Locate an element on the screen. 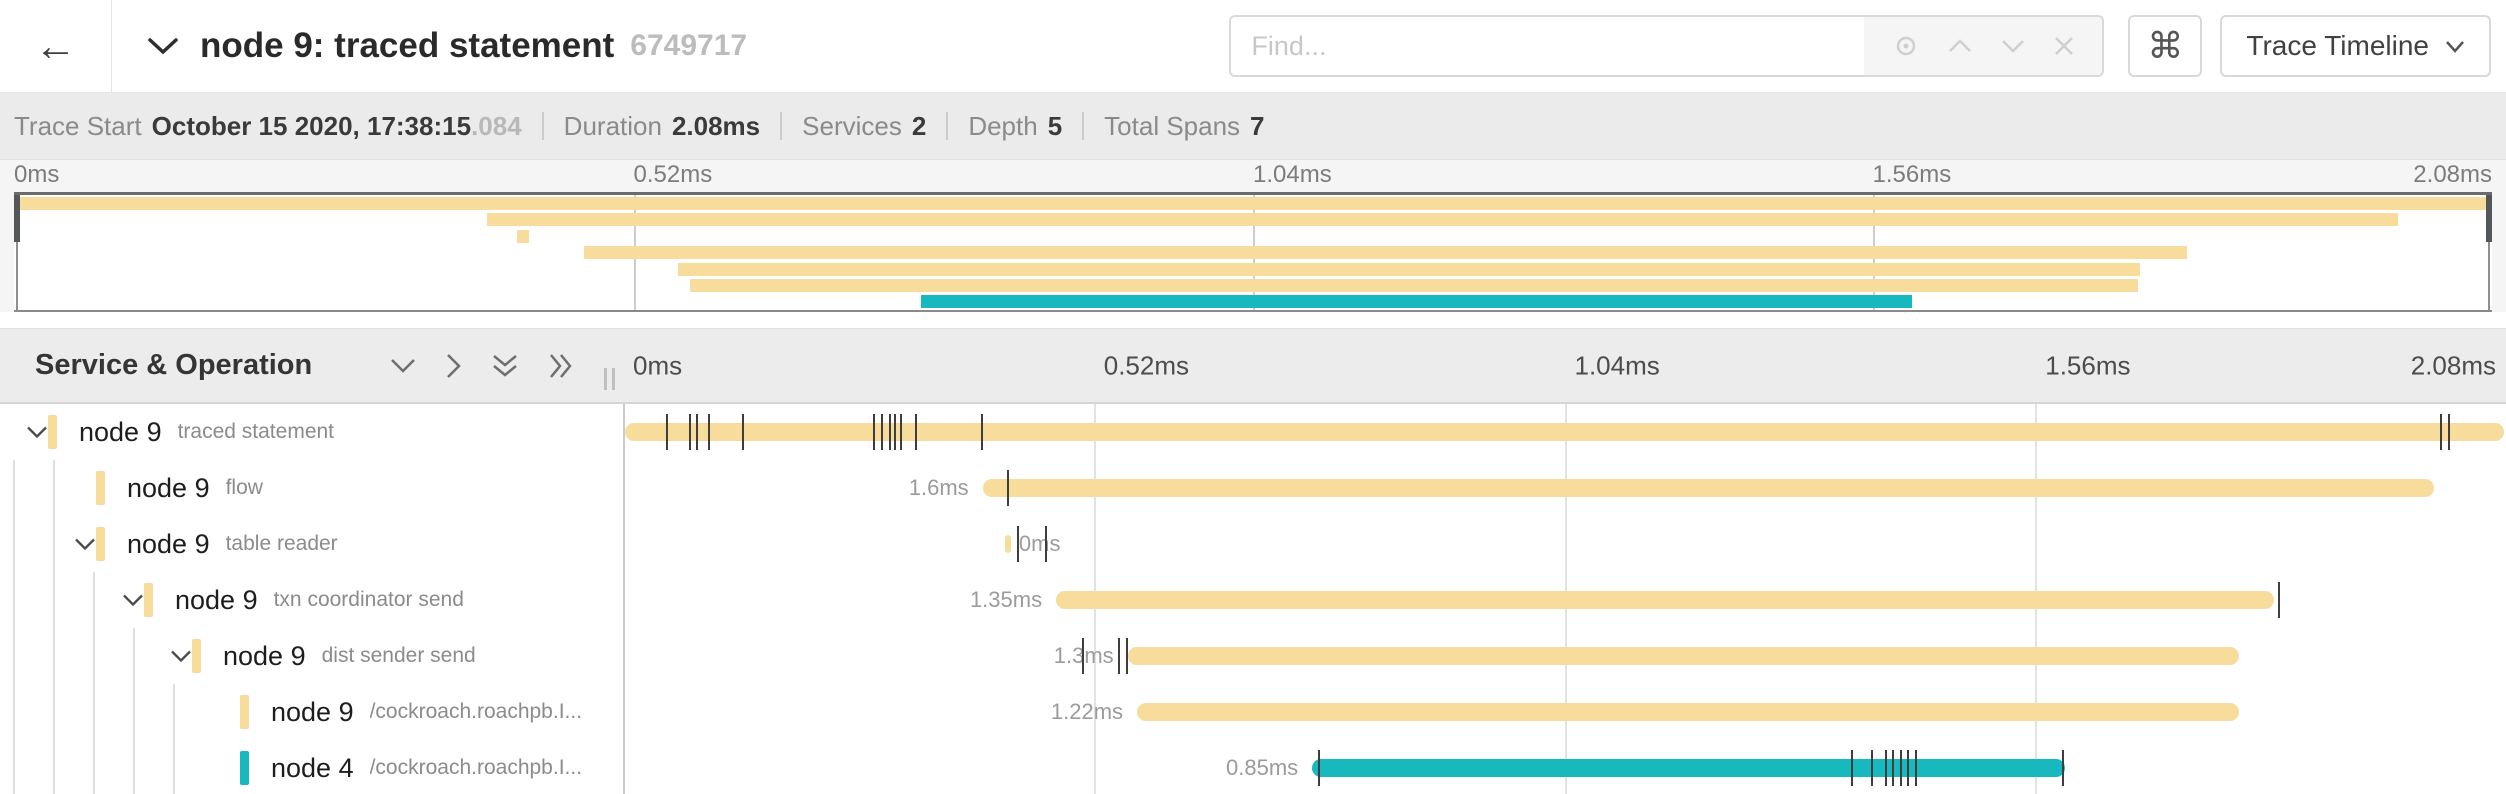 Image resolution: width=2506 pixels, height=794 pixels. viewport-handle-right is located at coordinates (2489, 218).